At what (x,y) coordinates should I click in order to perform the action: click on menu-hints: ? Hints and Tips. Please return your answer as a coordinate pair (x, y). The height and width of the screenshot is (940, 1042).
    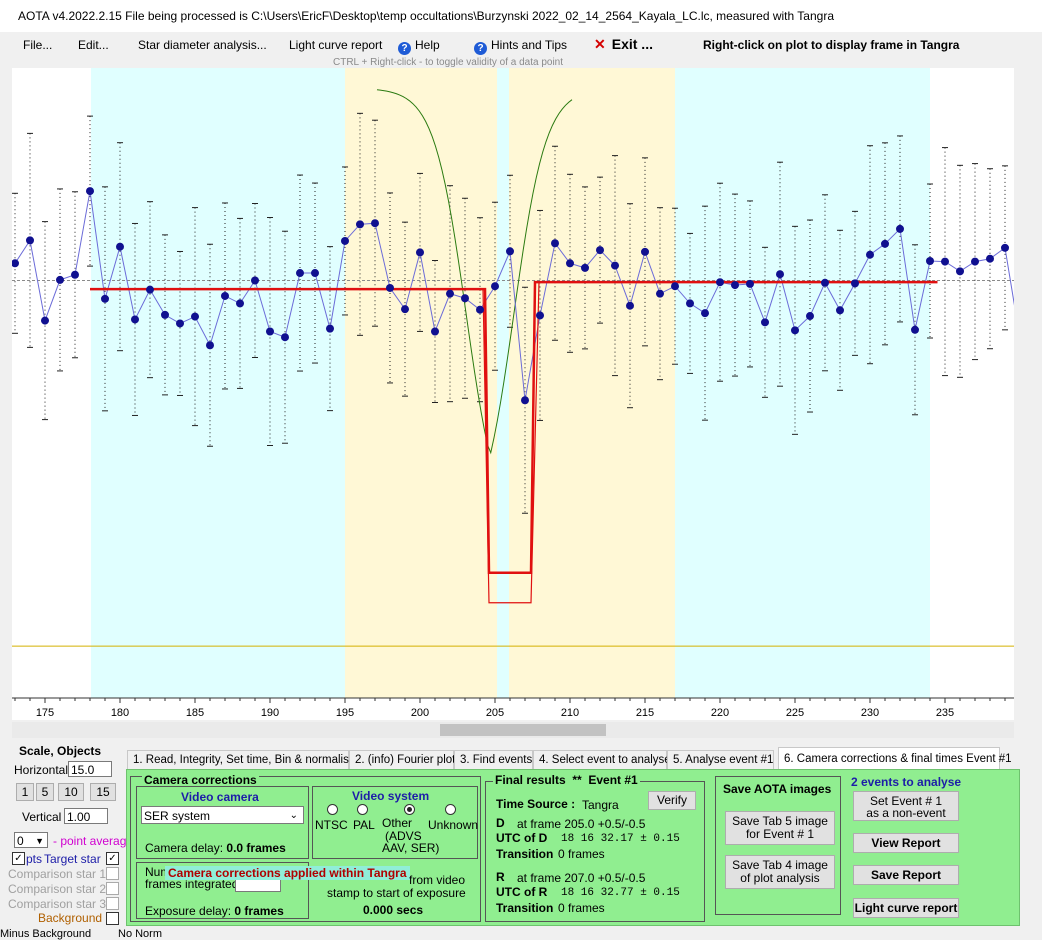
    Looking at the image, I should click on (520, 46).